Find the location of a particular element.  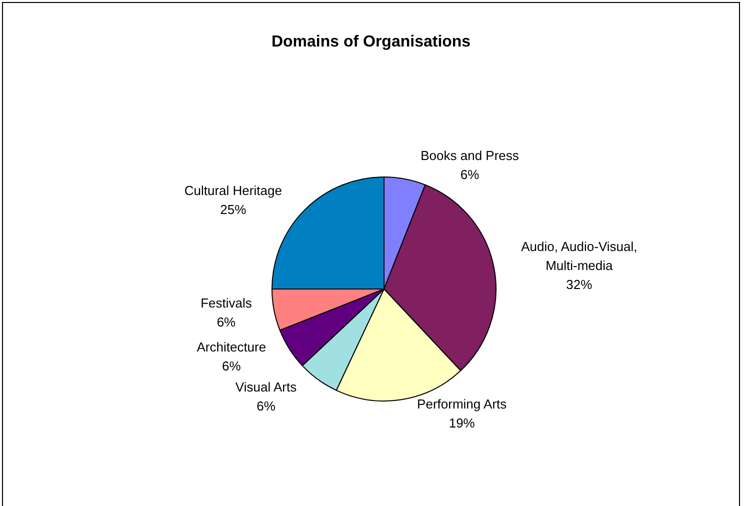

data-label: 25% is located at coordinates (233, 209).